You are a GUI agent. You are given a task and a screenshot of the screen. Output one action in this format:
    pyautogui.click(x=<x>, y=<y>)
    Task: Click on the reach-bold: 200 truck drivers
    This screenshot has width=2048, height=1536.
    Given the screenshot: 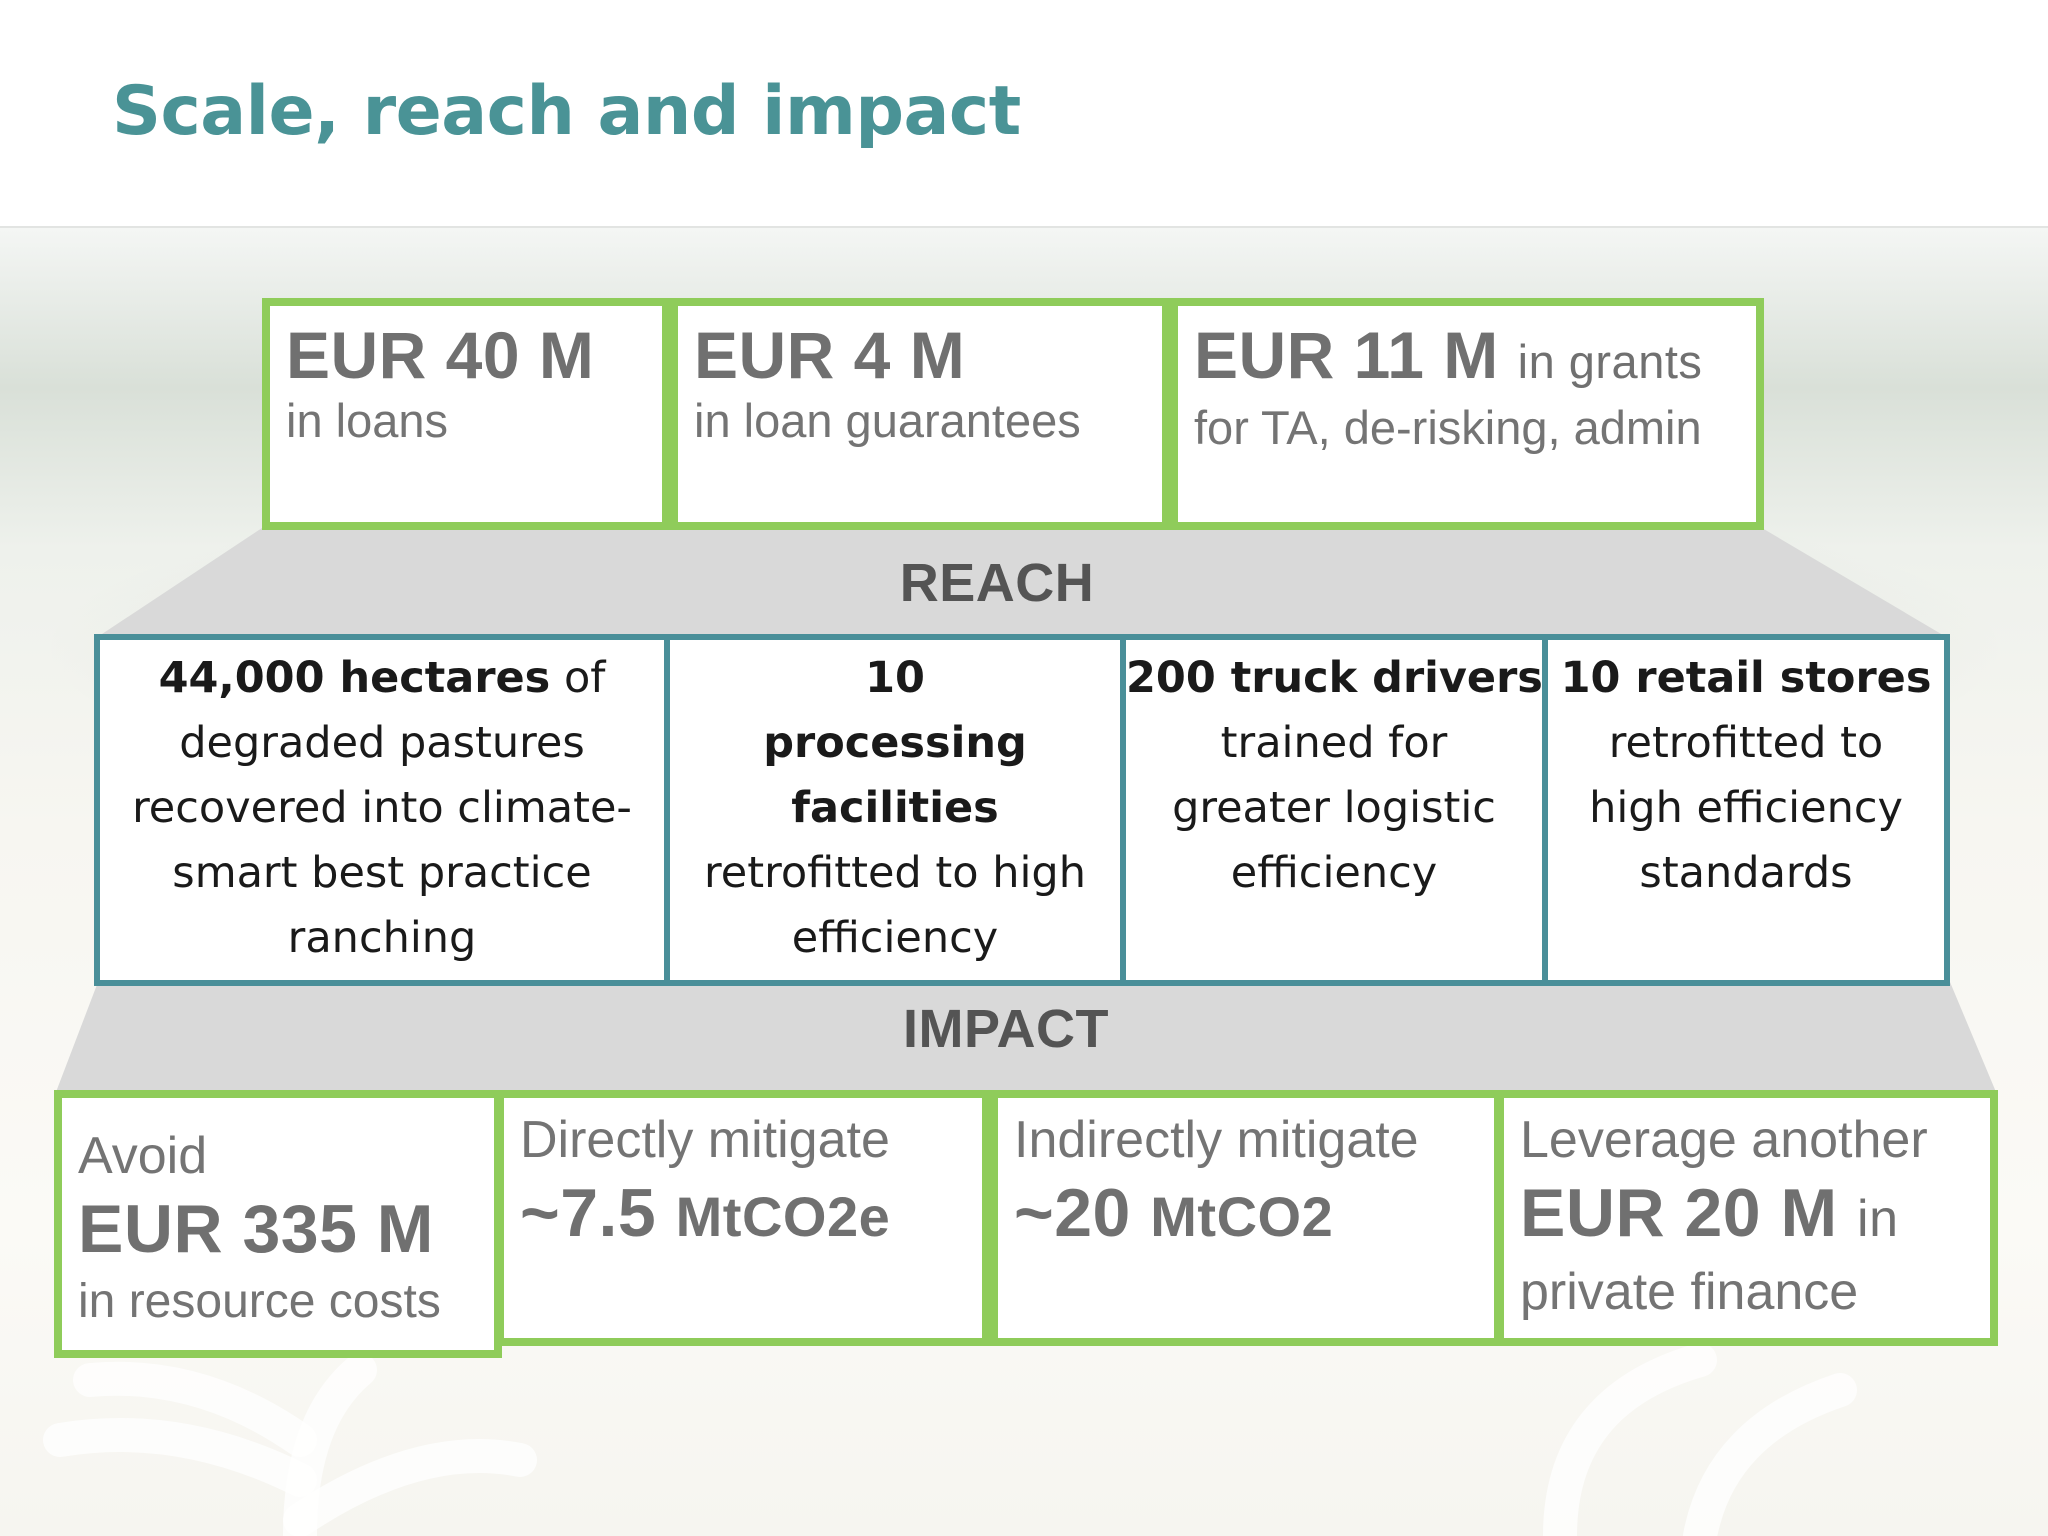 What is the action you would take?
    pyautogui.click(x=1334, y=678)
    